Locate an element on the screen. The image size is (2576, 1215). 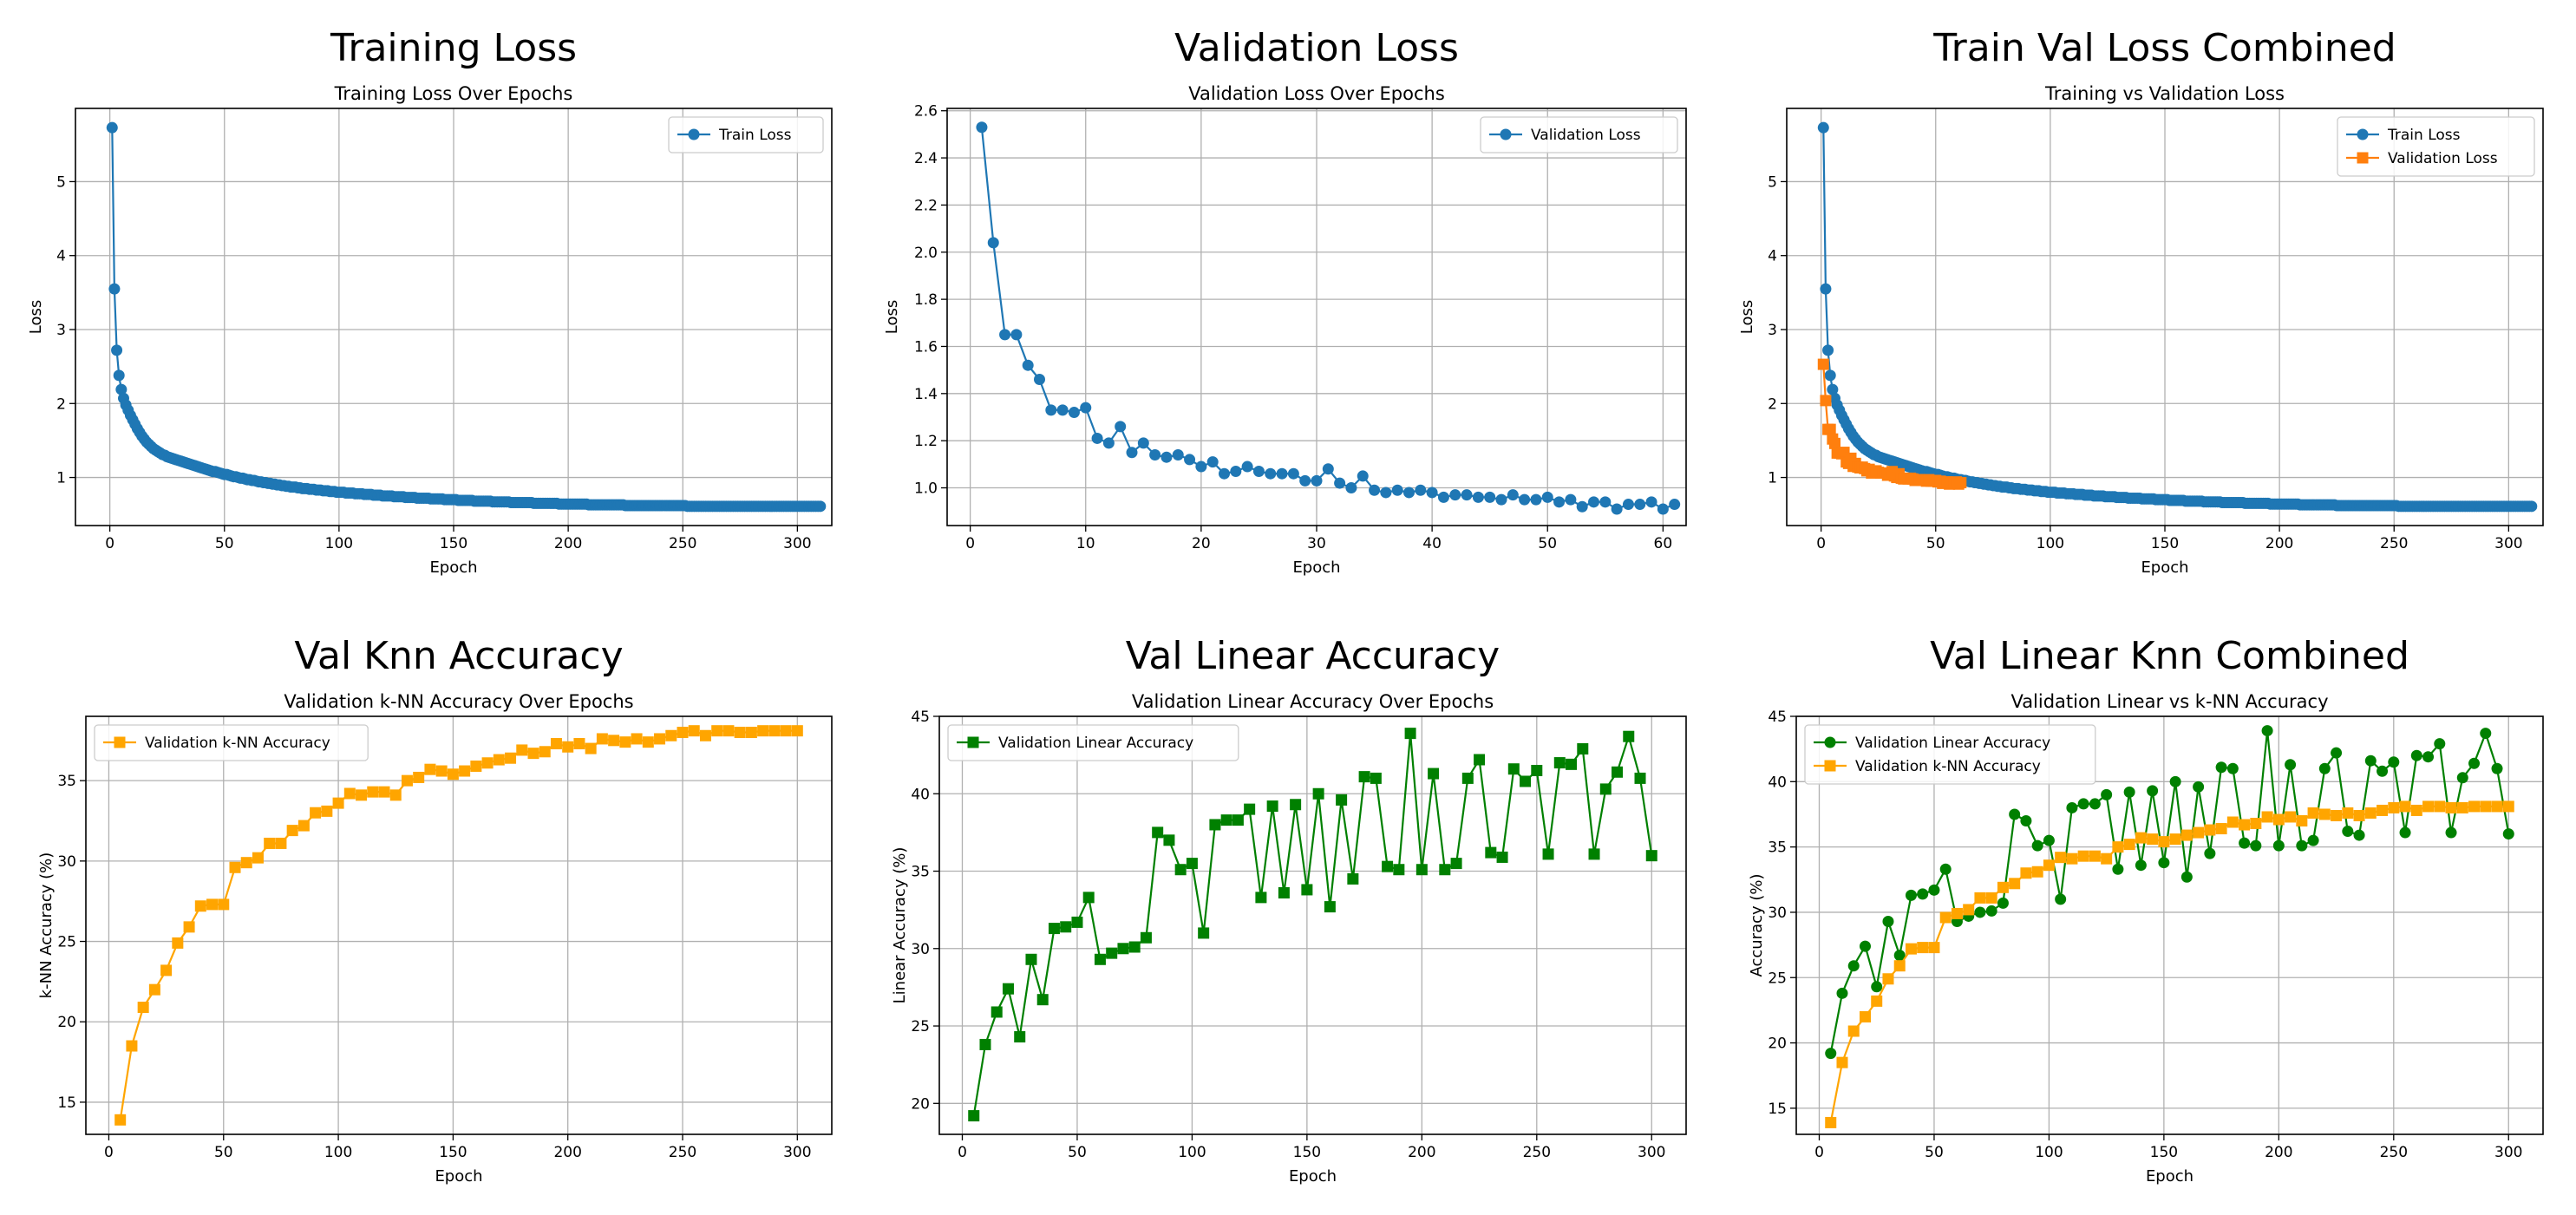
y-tick-label: 30 is located at coordinates (66, 862).